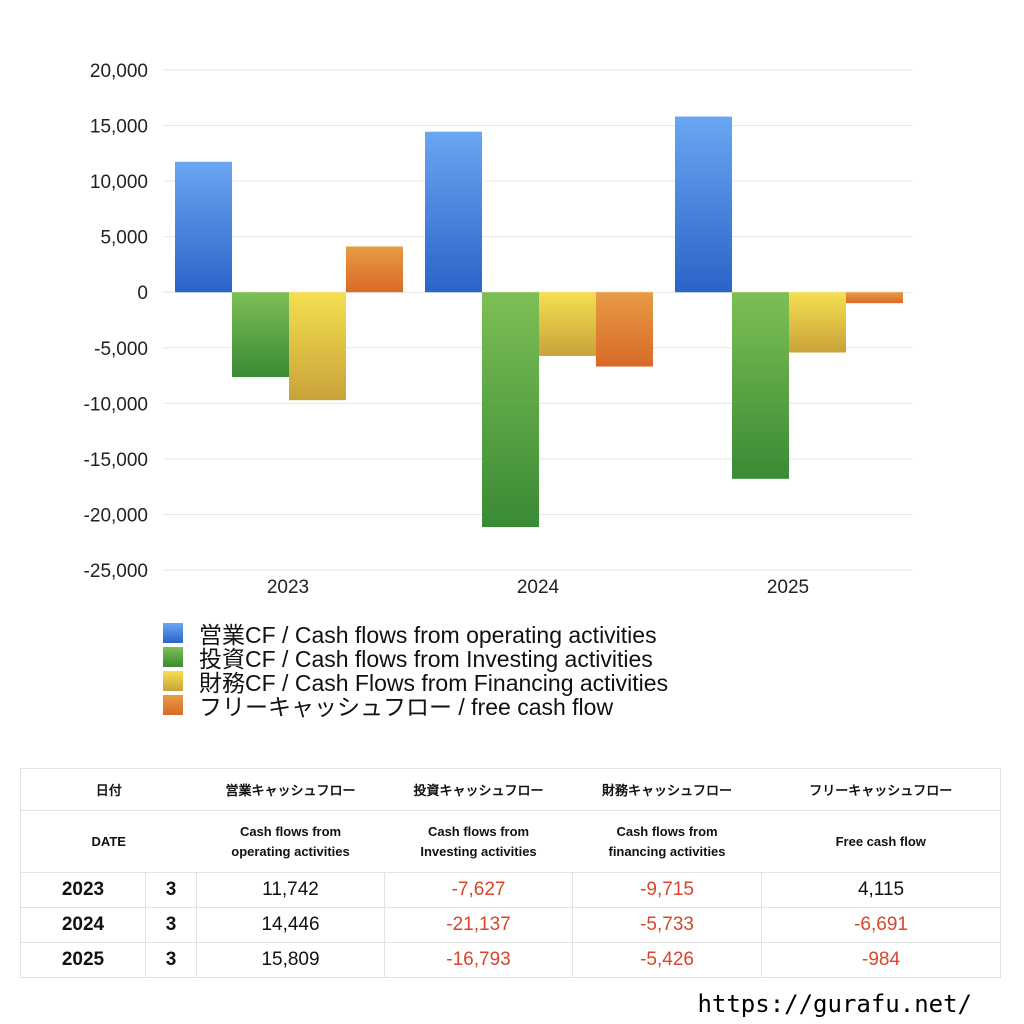 The width and height of the screenshot is (1024, 1024). Describe the element at coordinates (667, 789) in the screenshot. I see `header-financing-ja: 財務キャッシュフロー` at that location.